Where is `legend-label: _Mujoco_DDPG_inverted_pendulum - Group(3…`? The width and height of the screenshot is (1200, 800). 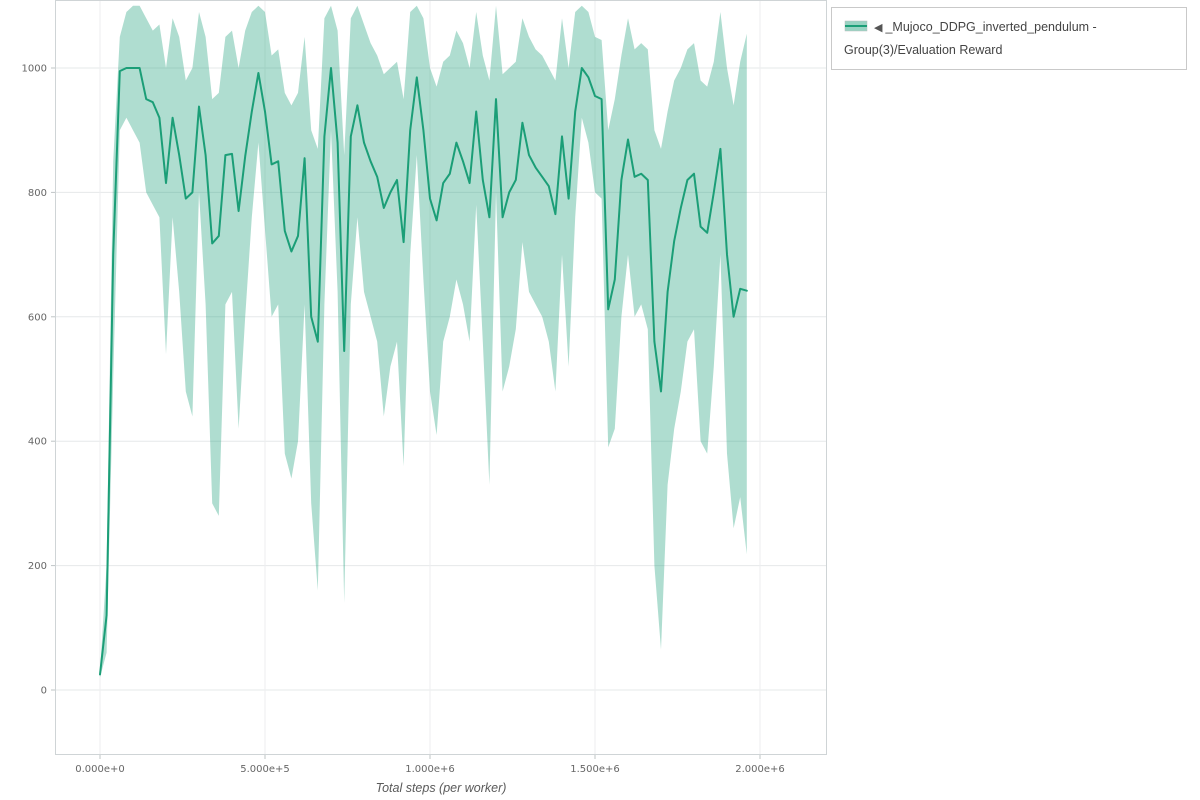 legend-label: _Mujoco_DDPG_inverted_pendulum - Group(3… is located at coordinates (970, 38).